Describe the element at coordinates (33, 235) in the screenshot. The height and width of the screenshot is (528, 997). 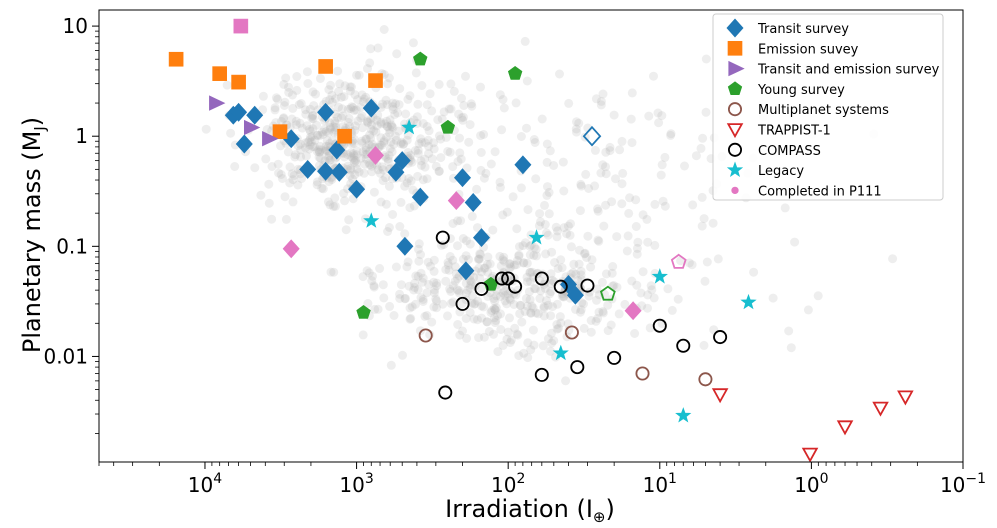
I see `y-axis-label: Planetary mass (MJ)` at that location.